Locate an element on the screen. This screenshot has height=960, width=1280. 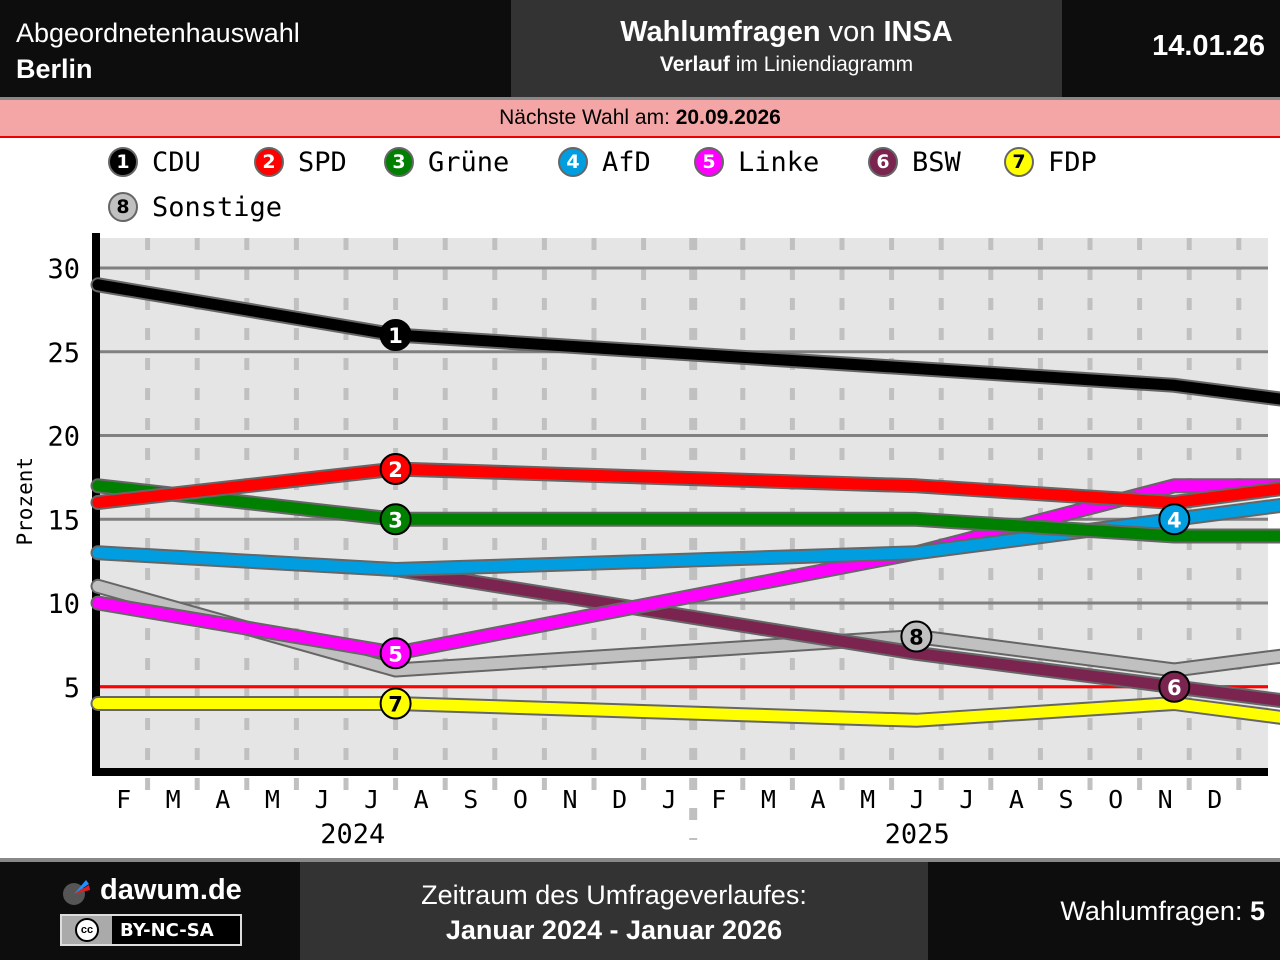
legend-marker: 7 is located at coordinates (1019, 162).